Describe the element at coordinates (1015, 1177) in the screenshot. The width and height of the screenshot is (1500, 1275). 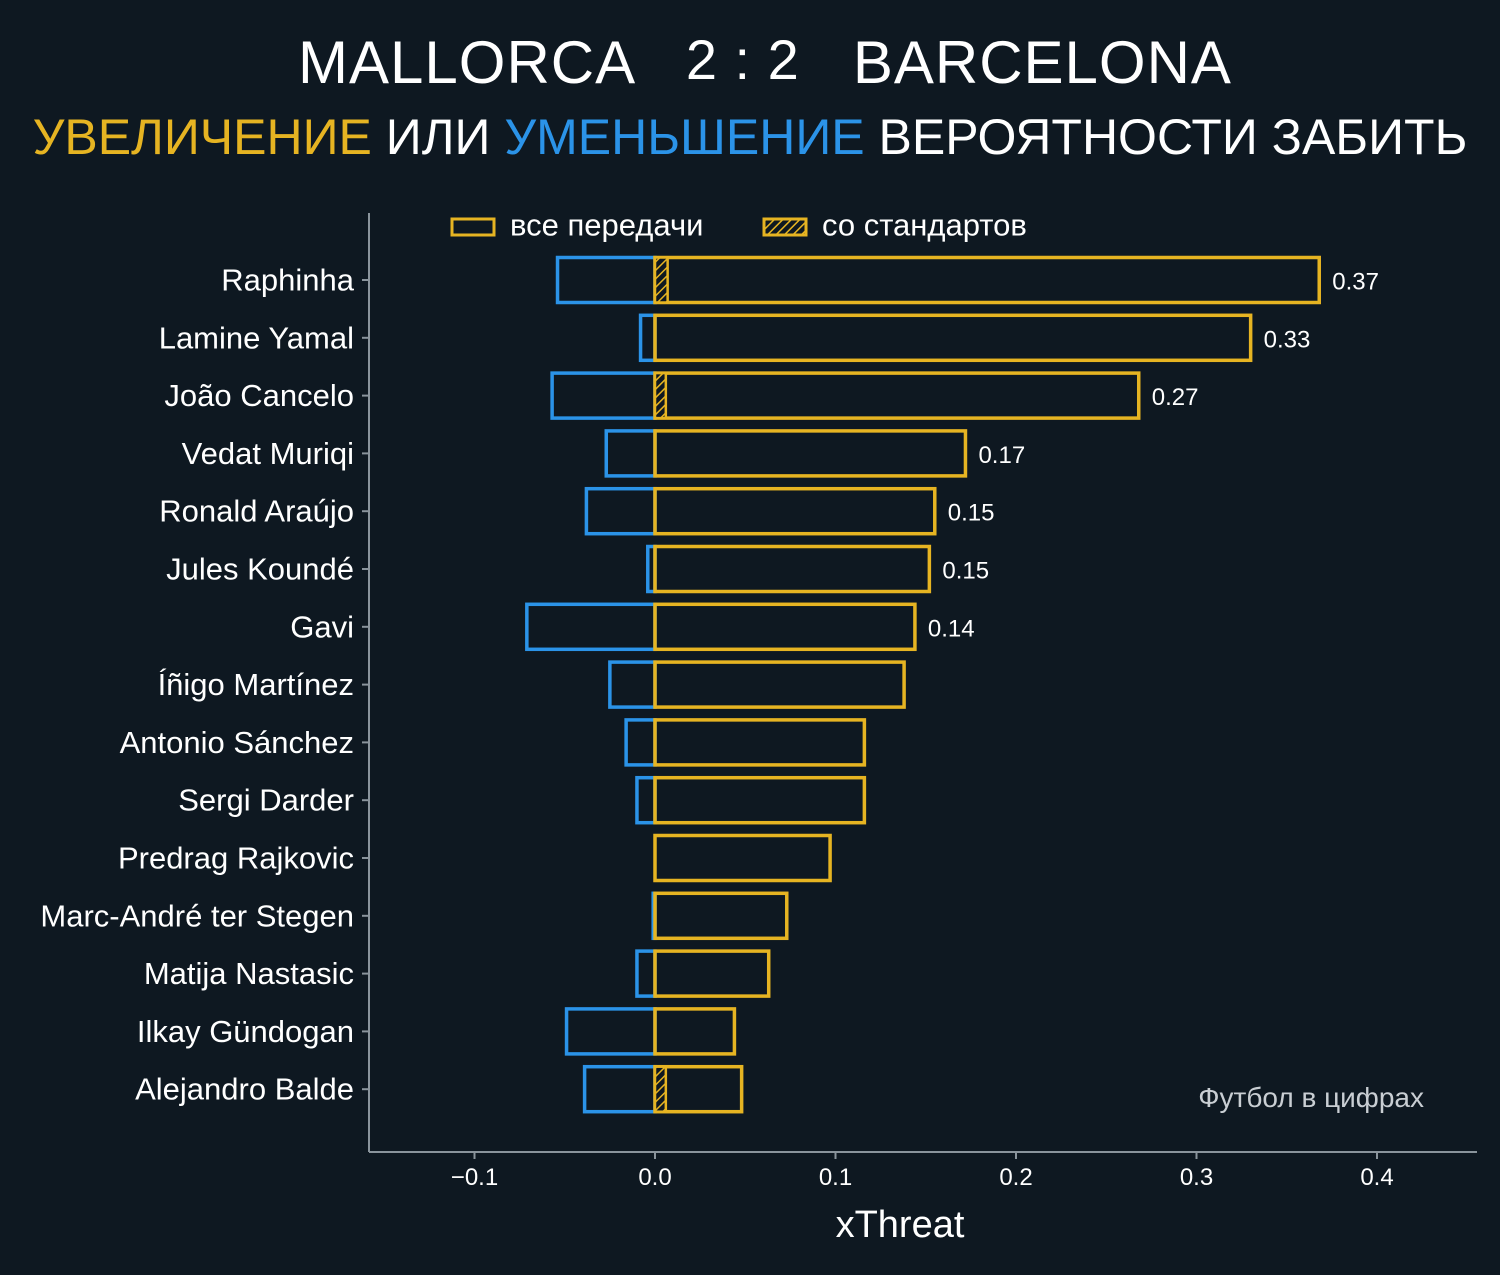
I see `x-tick-label: 0.2` at that location.